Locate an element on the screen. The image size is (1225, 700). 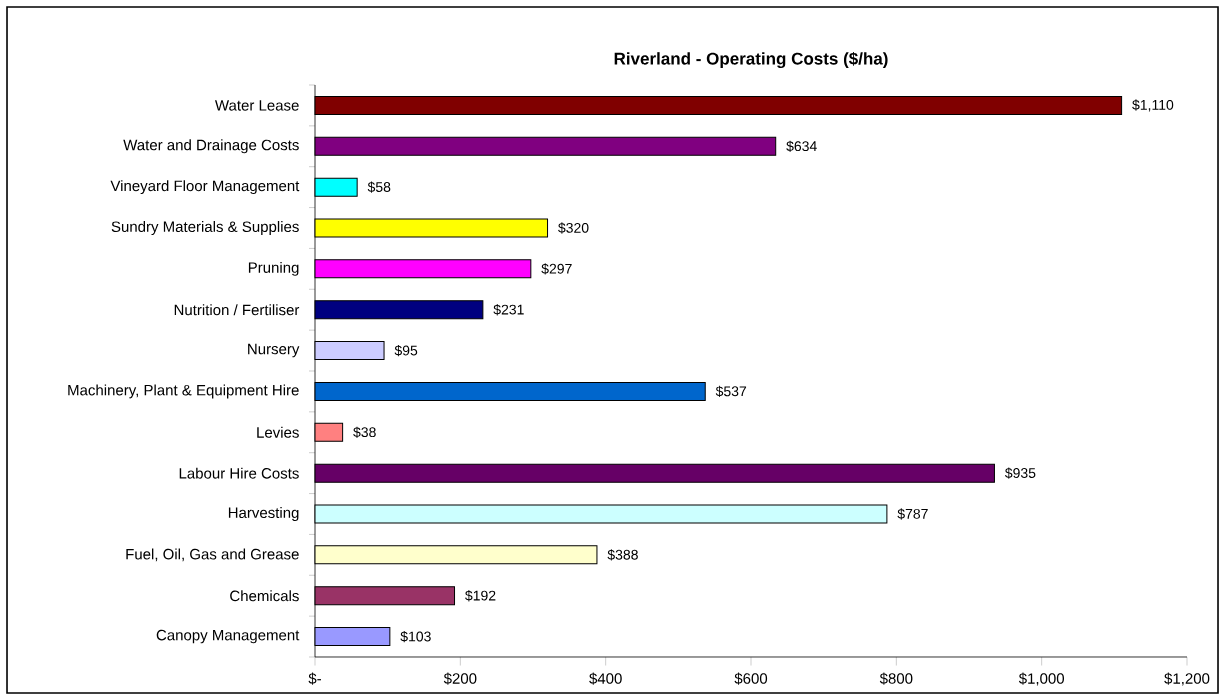
data-label: $38 is located at coordinates (364, 432).